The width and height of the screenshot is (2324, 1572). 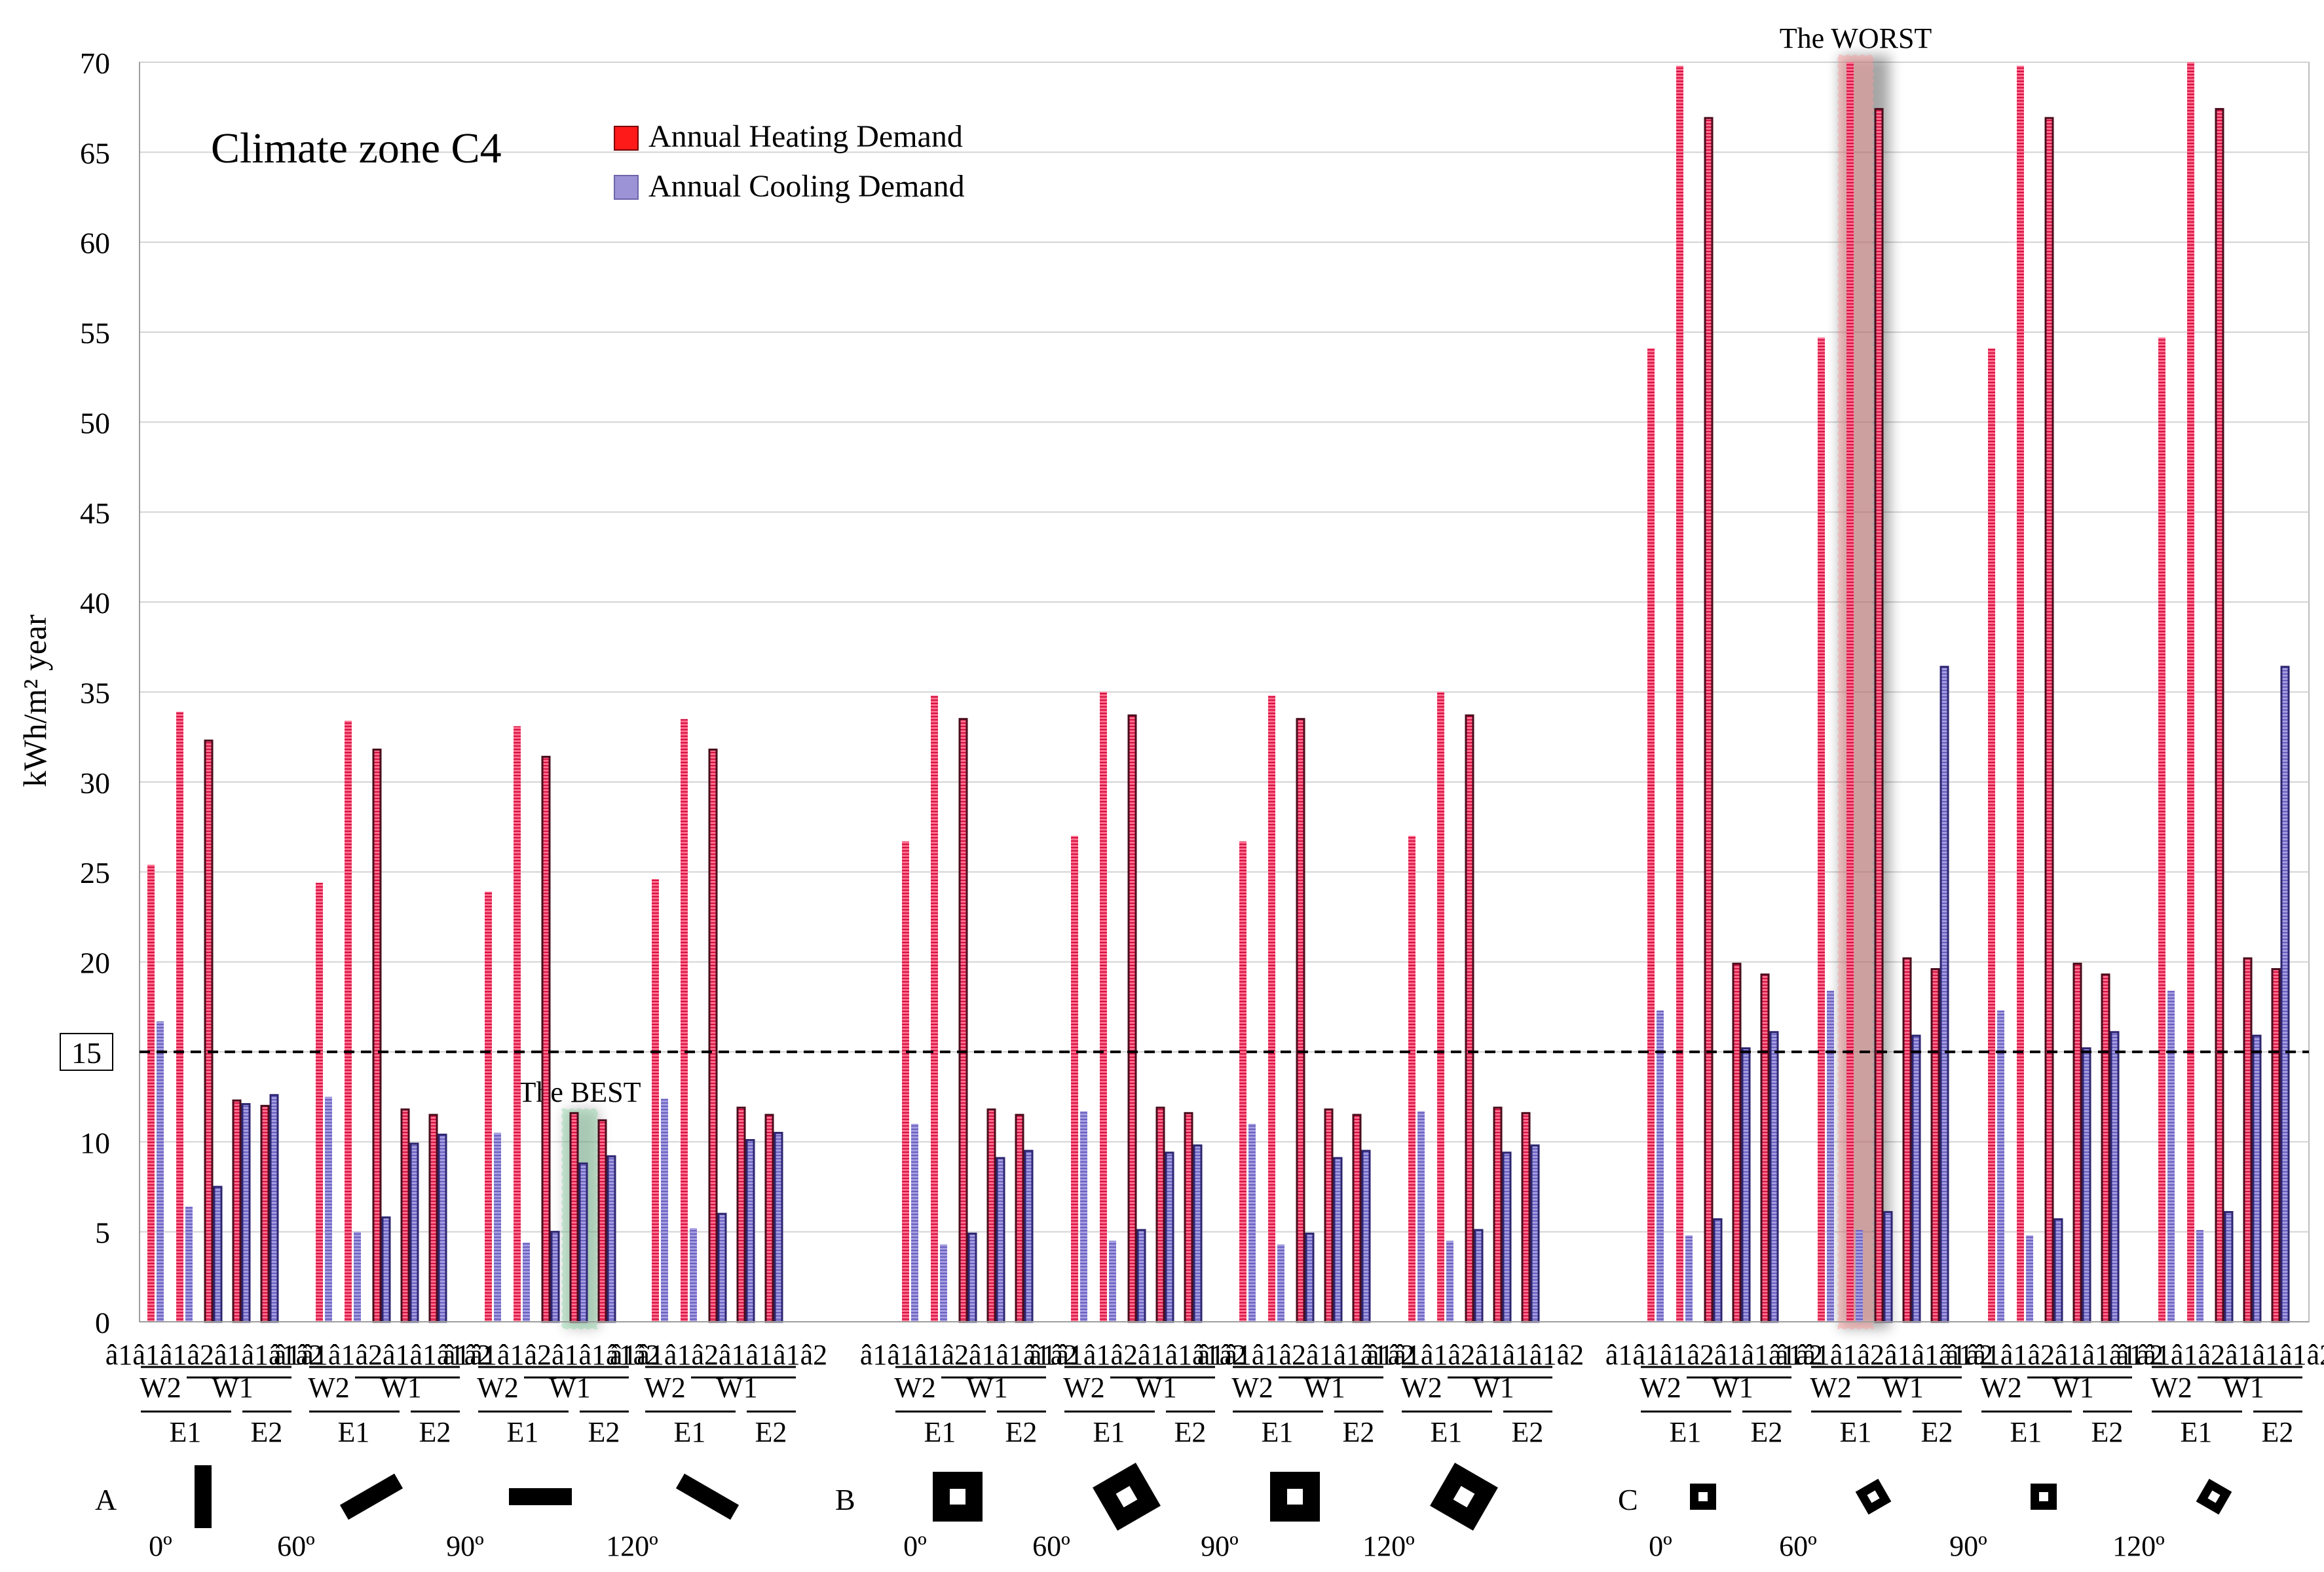 What do you see at coordinates (1220, 1546) in the screenshot?
I see `angle-label: 90º` at bounding box center [1220, 1546].